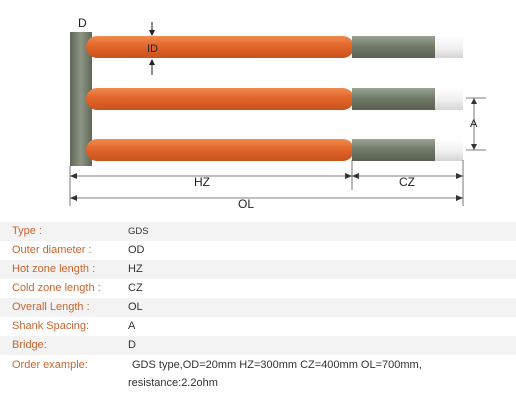 The height and width of the screenshot is (401, 516). I want to click on label-cz: CZ, so click(407, 182).